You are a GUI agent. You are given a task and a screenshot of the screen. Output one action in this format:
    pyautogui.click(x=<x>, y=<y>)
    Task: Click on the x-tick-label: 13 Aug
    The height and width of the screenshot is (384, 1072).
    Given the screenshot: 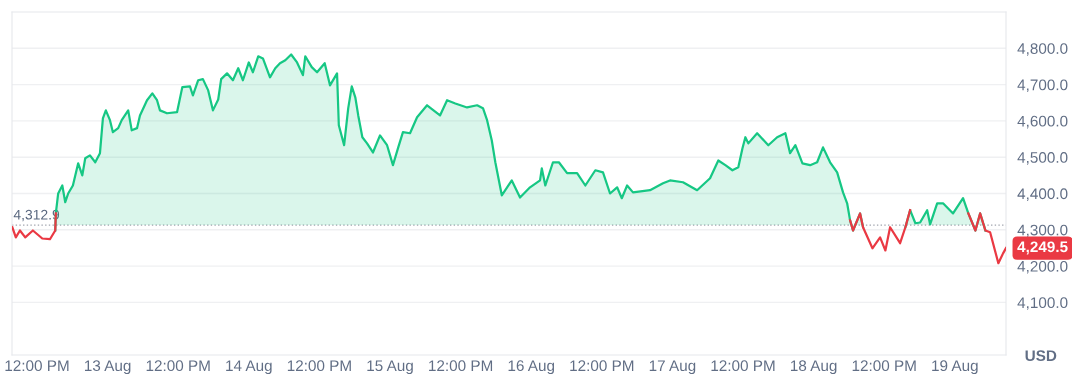 What is the action you would take?
    pyautogui.click(x=107, y=367)
    